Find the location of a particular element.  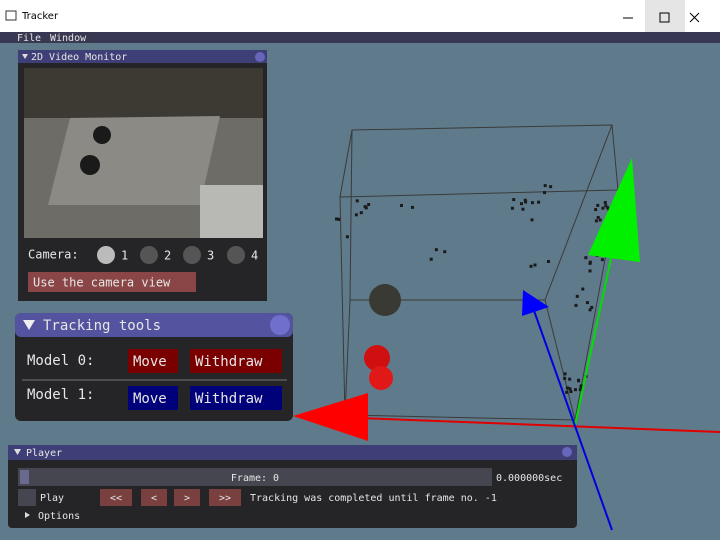

slider-grab is located at coordinates (24, 477).